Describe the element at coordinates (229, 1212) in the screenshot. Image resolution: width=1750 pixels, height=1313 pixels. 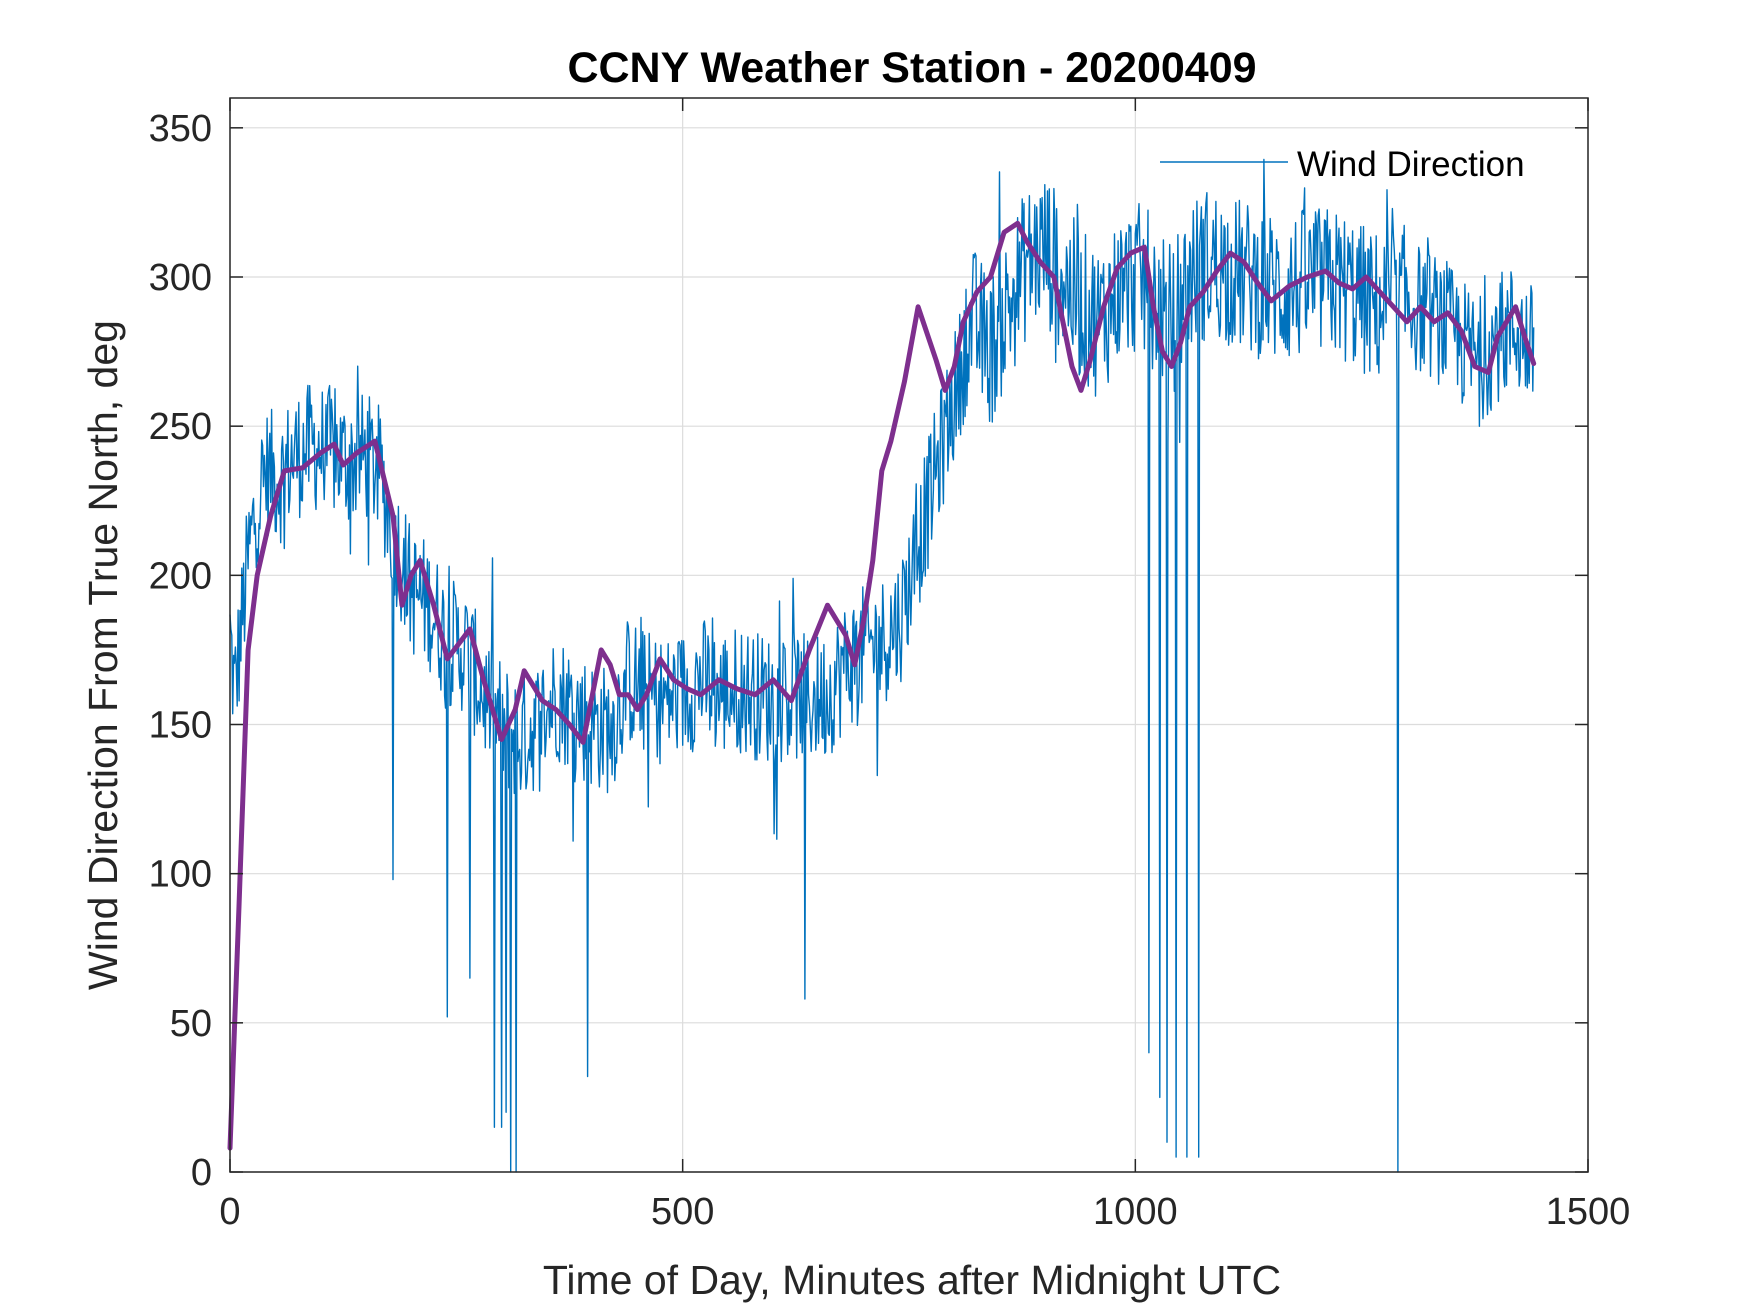
I see `x-tick-label: 0` at that location.